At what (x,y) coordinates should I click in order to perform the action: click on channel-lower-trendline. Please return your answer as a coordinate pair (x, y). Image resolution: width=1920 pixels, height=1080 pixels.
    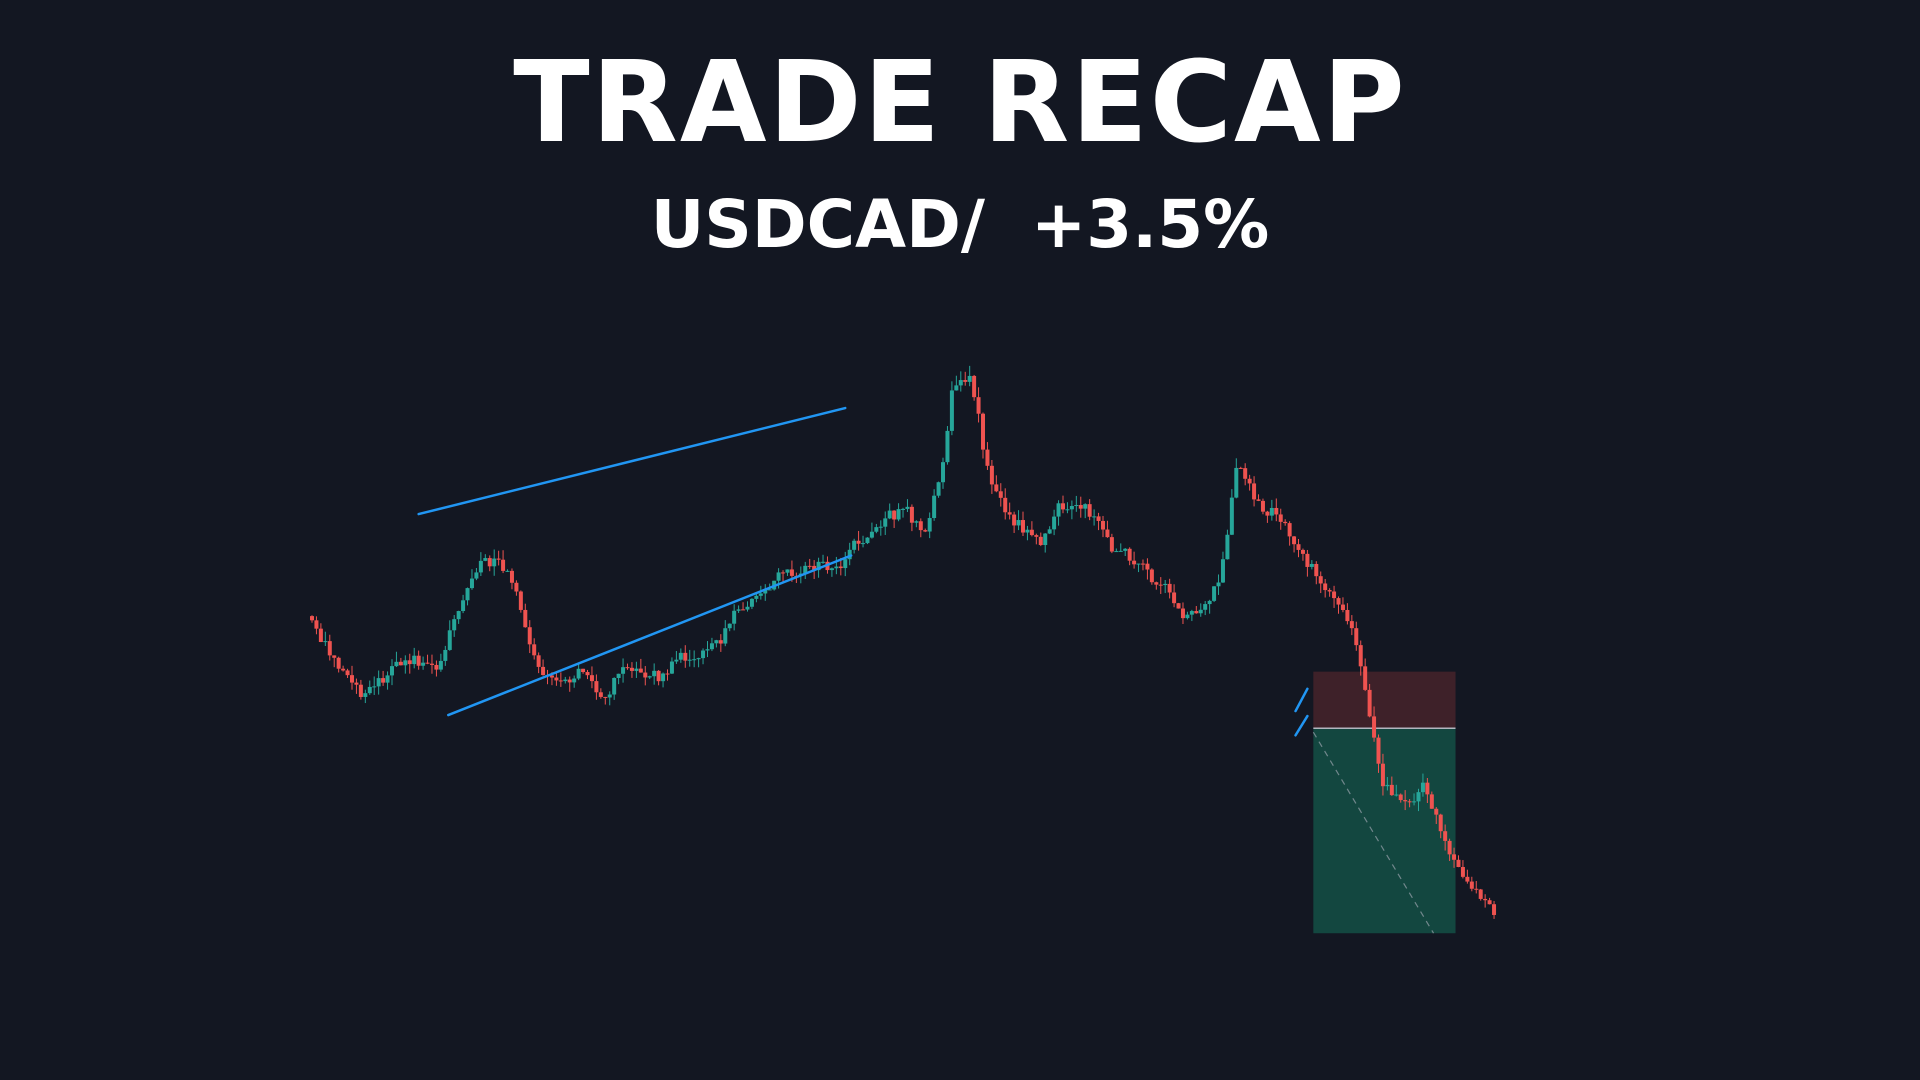
    Looking at the image, I should click on (650, 635).